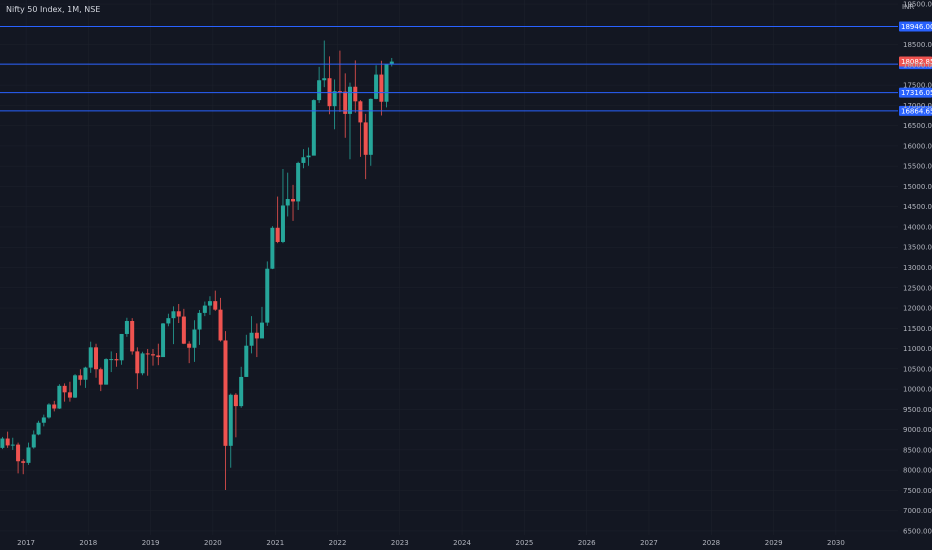 This screenshot has height=550, width=932. Describe the element at coordinates (462, 543) in the screenshot. I see `x-tick-label: 2024` at that location.